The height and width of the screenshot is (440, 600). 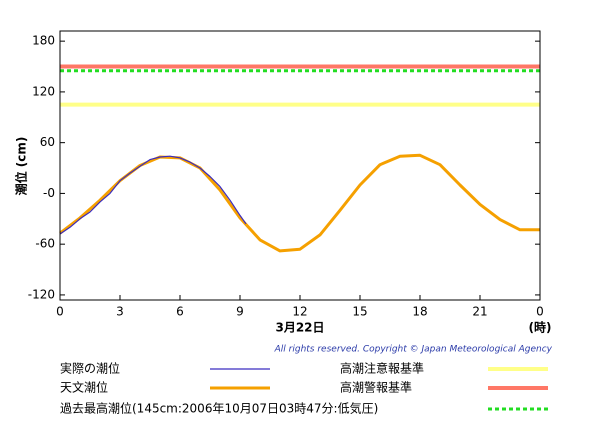 I want to click on y-tick-label: 180, so click(x=43, y=41).